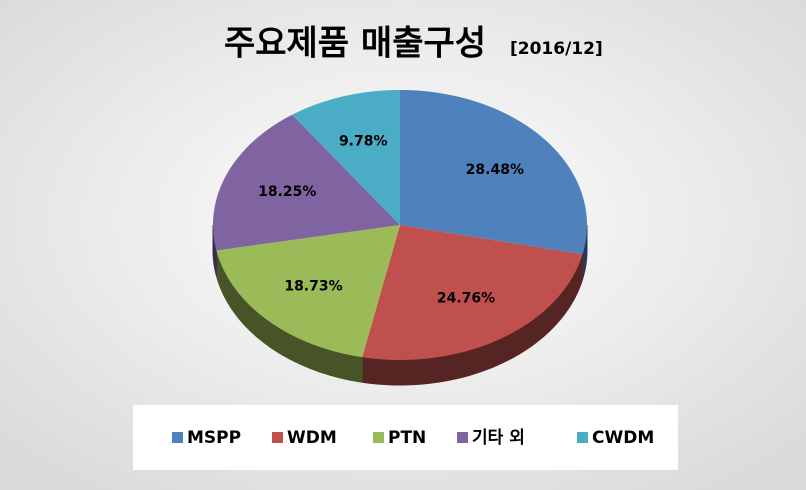 Image resolution: width=806 pixels, height=490 pixels. I want to click on data-label: 18.73%, so click(313, 287).